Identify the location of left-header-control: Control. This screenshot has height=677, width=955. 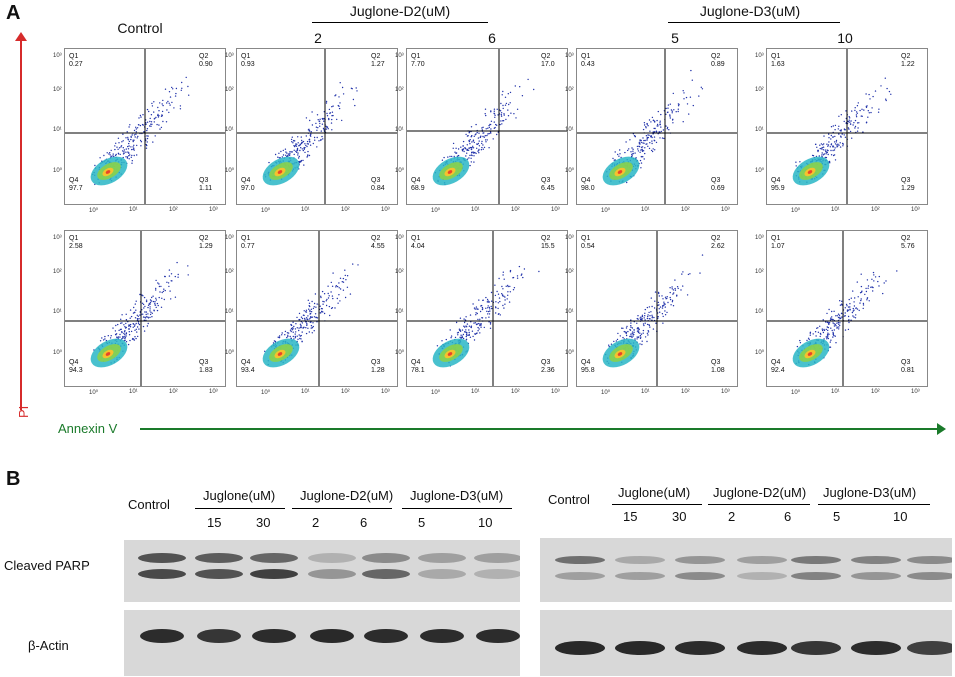
(149, 504).